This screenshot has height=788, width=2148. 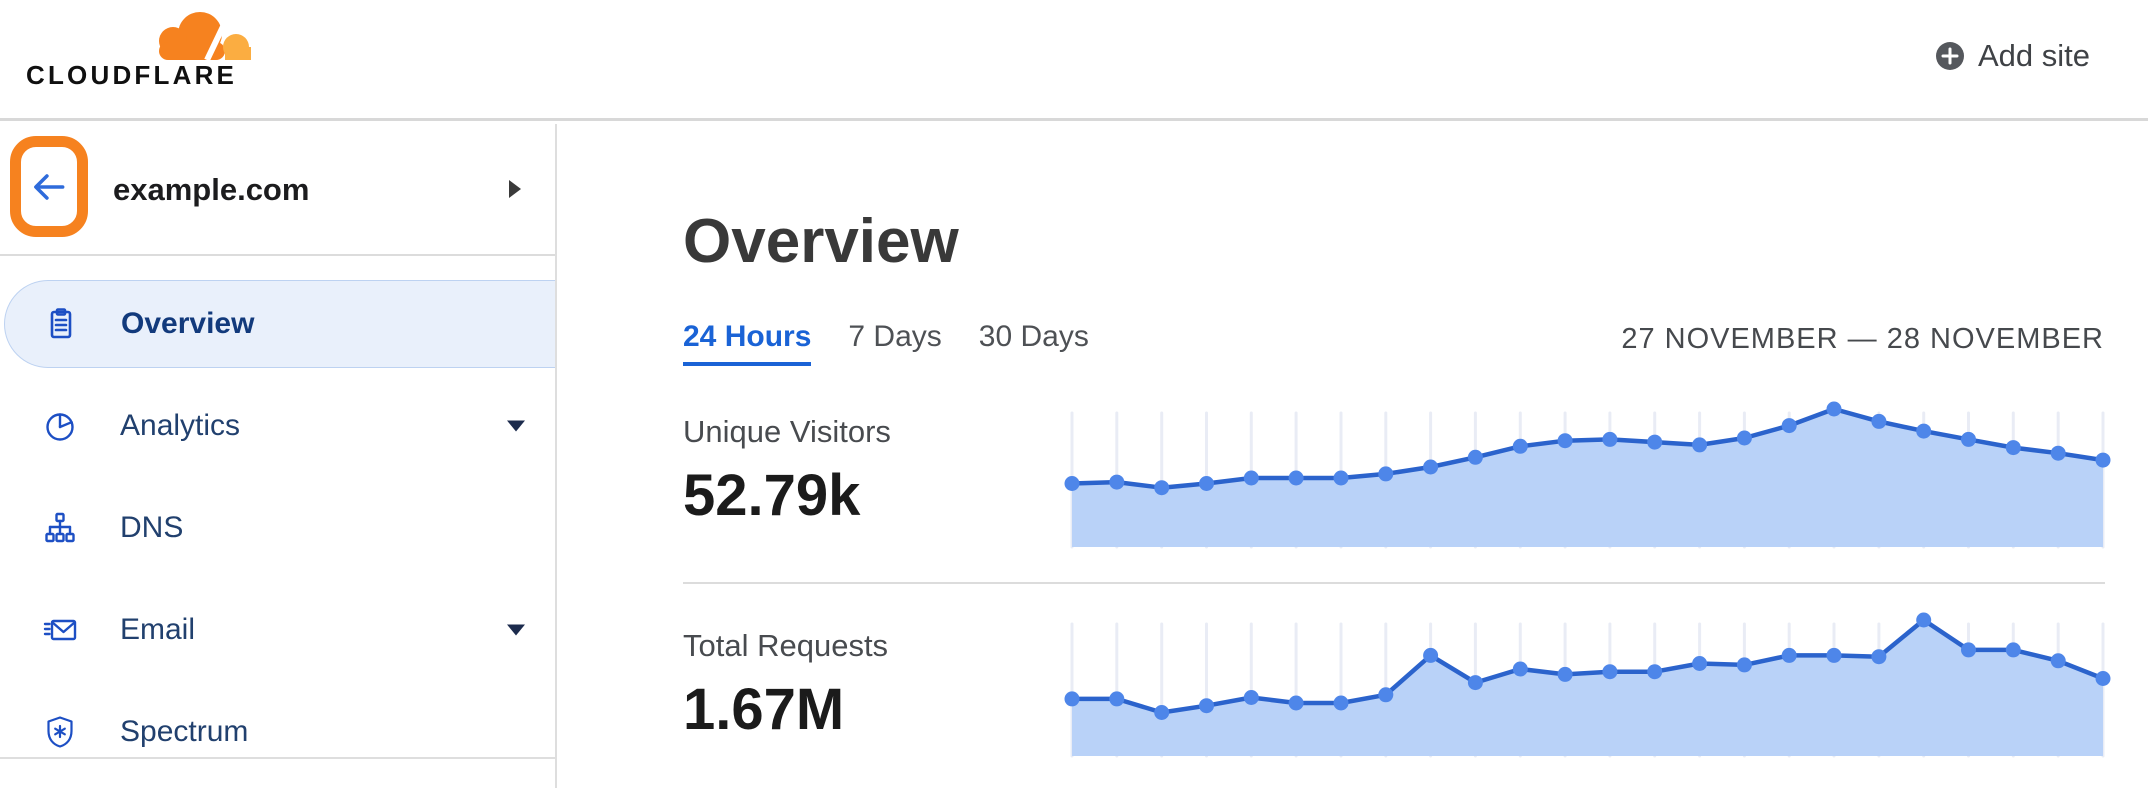 What do you see at coordinates (772, 495) in the screenshot?
I see `metric-value-unique-visitors: 52.79k` at bounding box center [772, 495].